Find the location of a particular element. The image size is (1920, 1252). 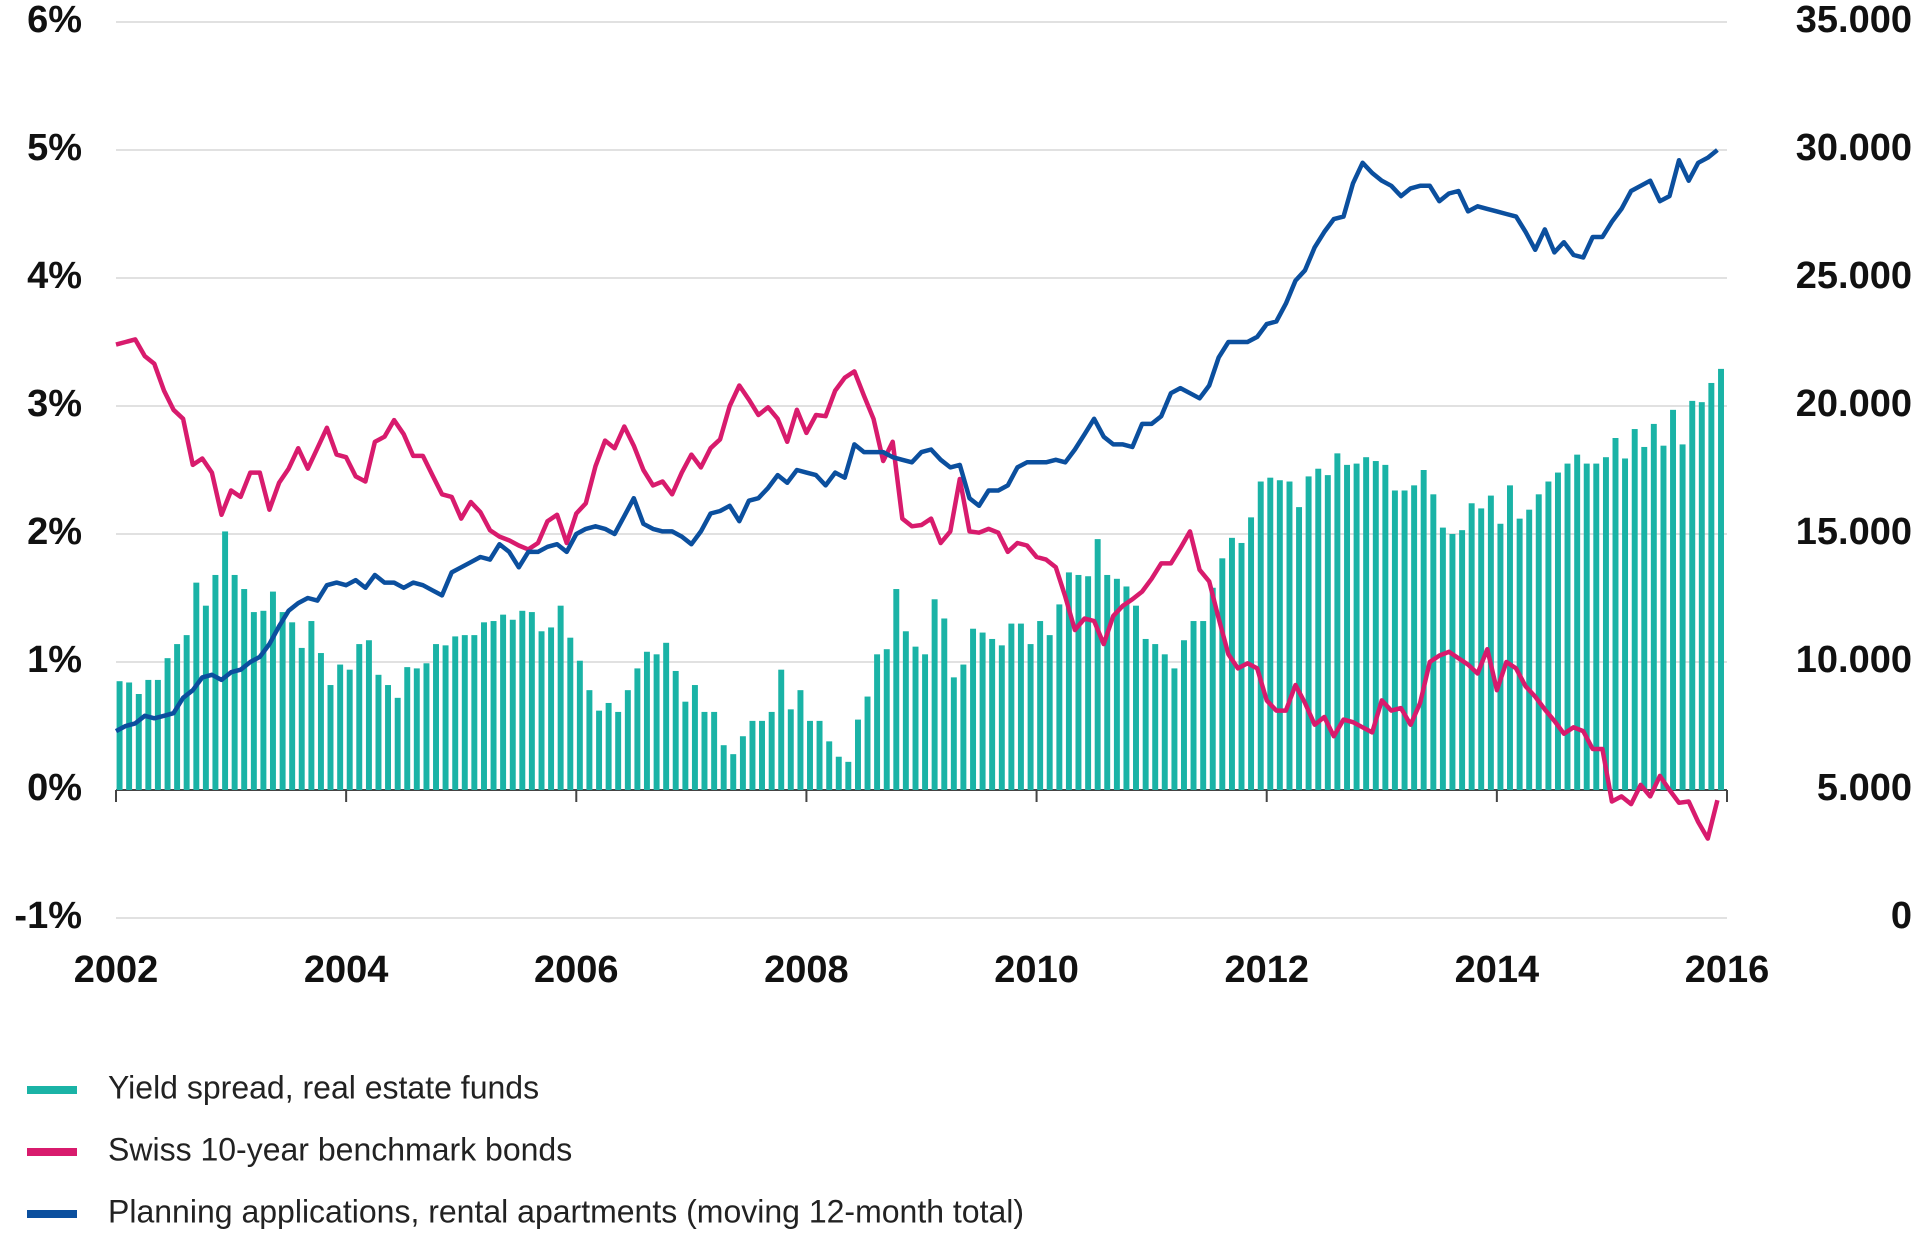

y2-tick-label: 25.000 is located at coordinates (1854, 276).